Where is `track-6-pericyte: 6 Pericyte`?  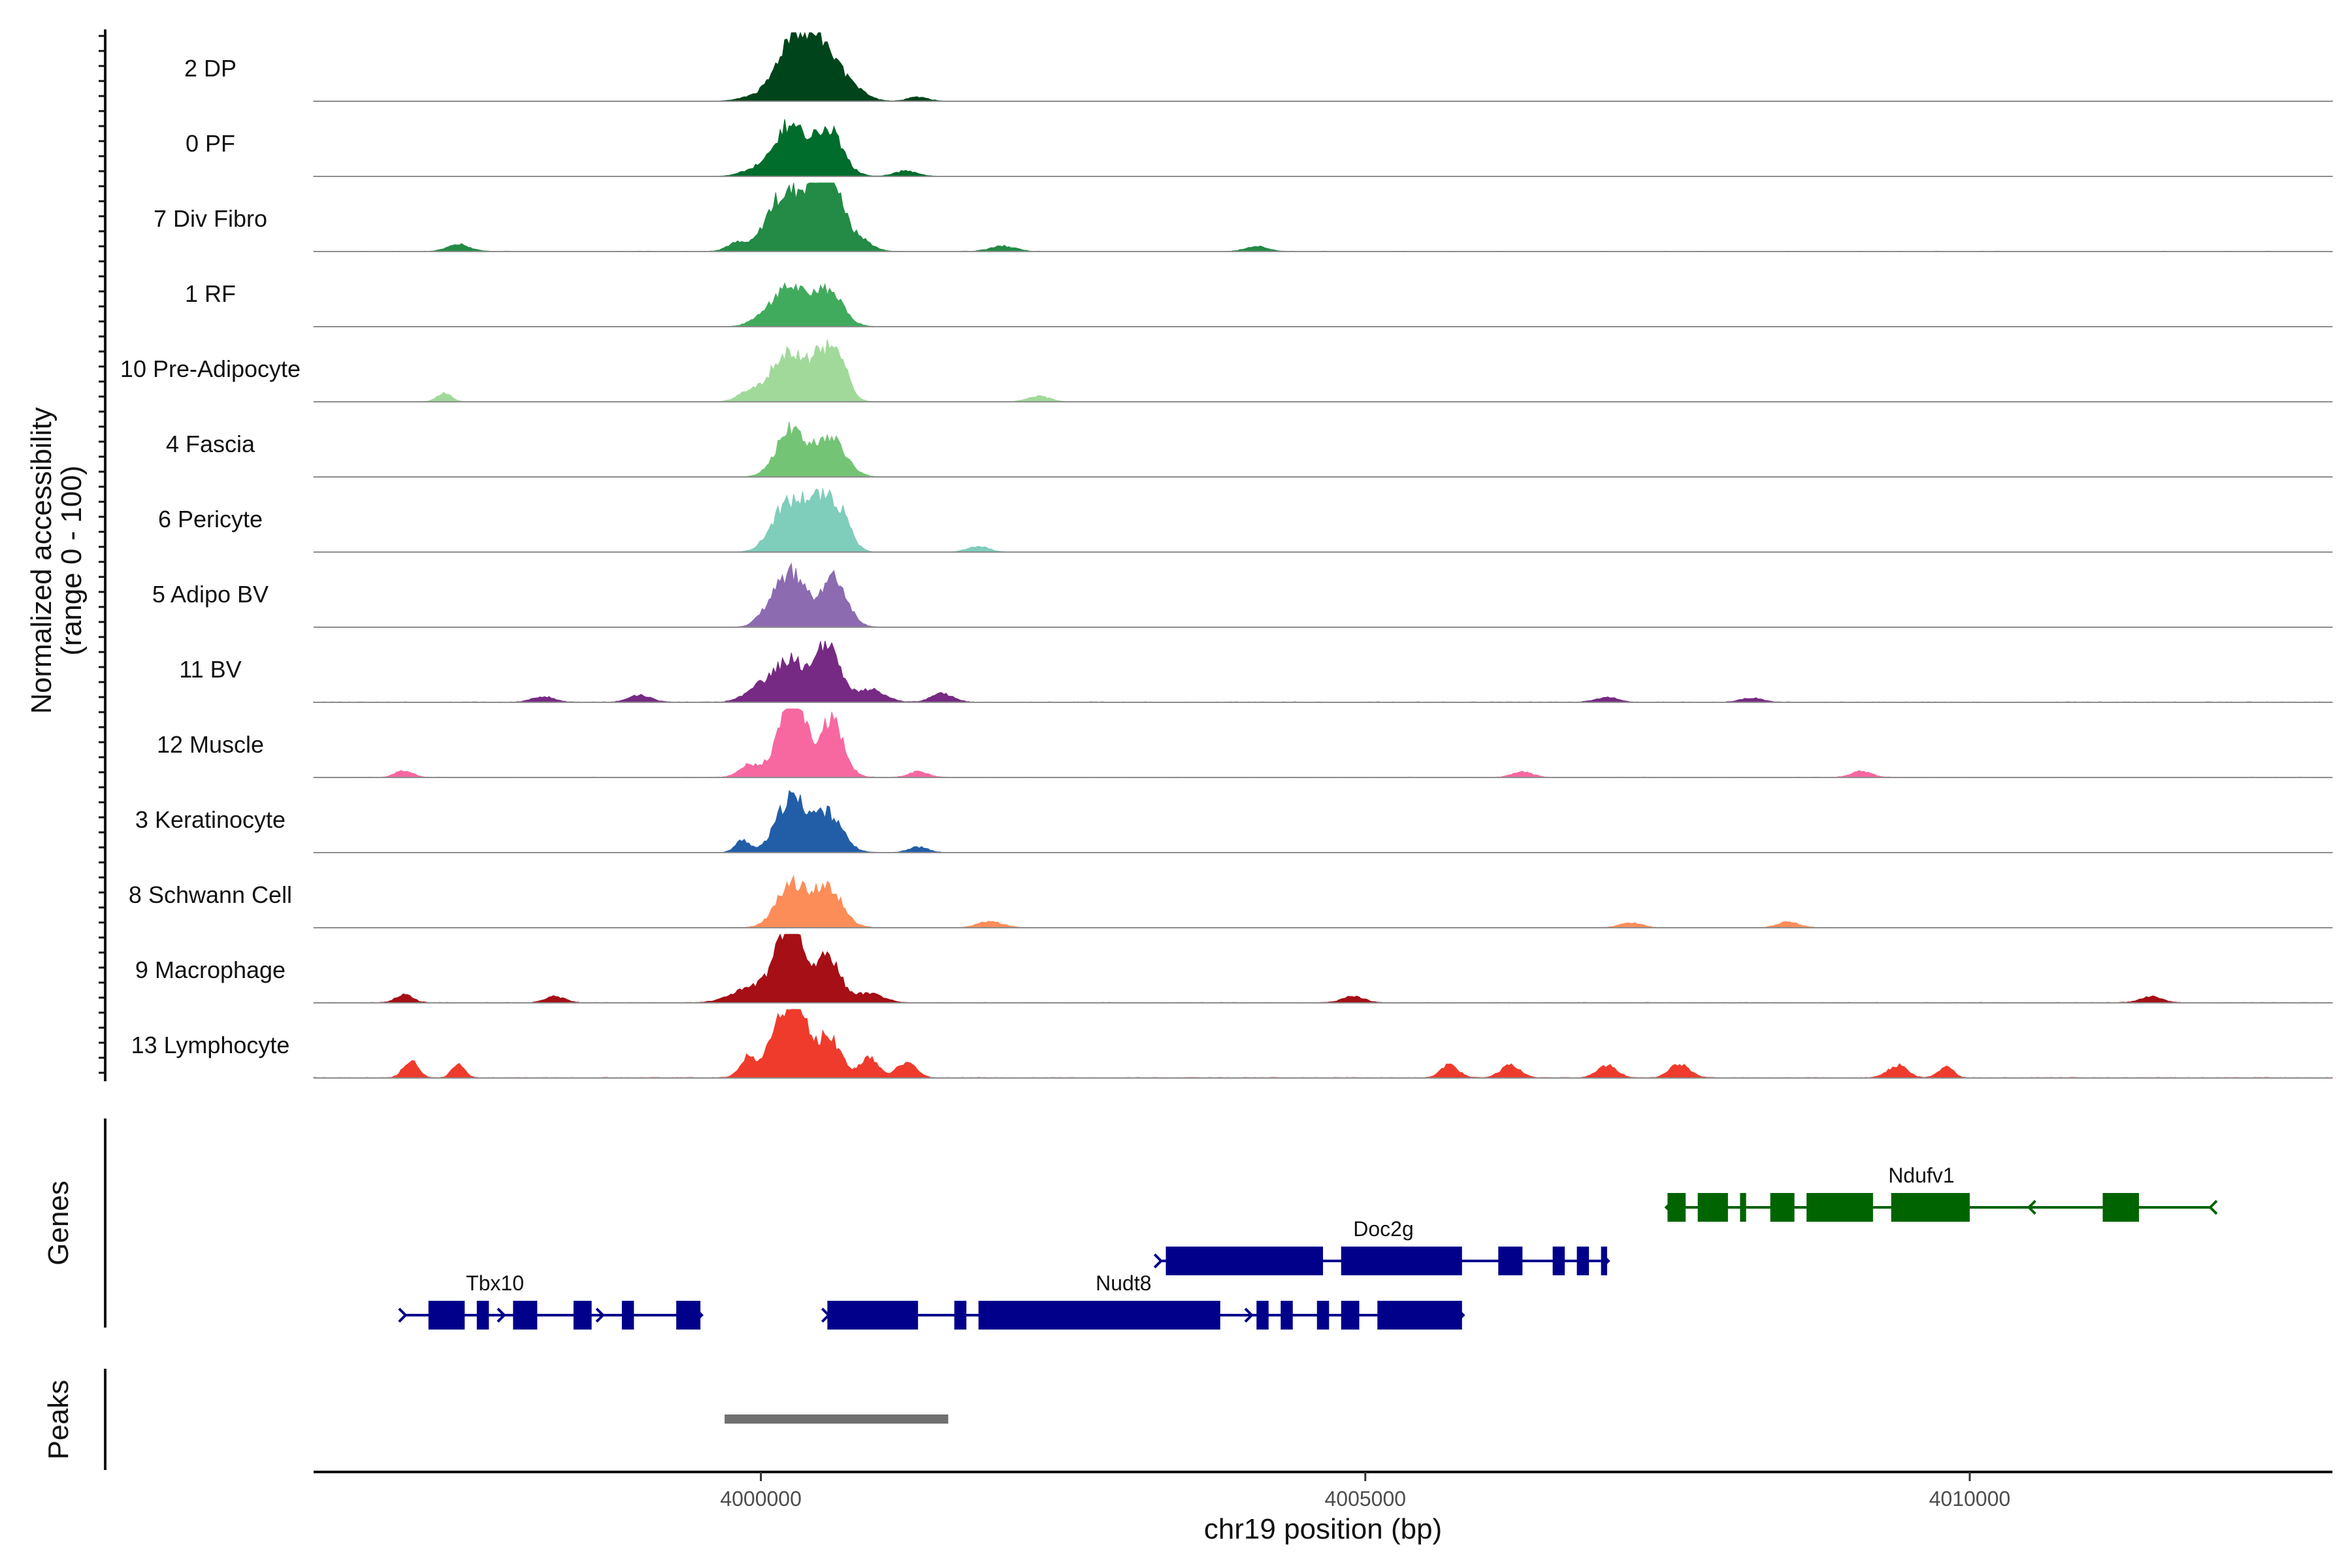
track-6-pericyte: 6 Pericyte is located at coordinates (1245, 520).